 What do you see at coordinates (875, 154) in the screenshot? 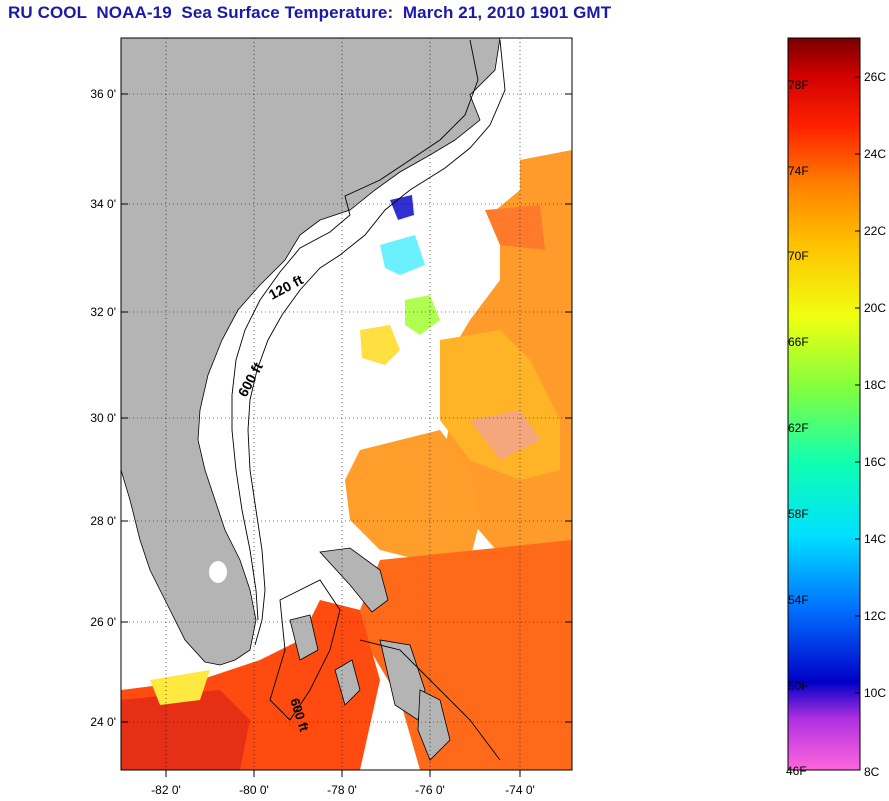
I see `colorbar-c-label: 24C` at bounding box center [875, 154].